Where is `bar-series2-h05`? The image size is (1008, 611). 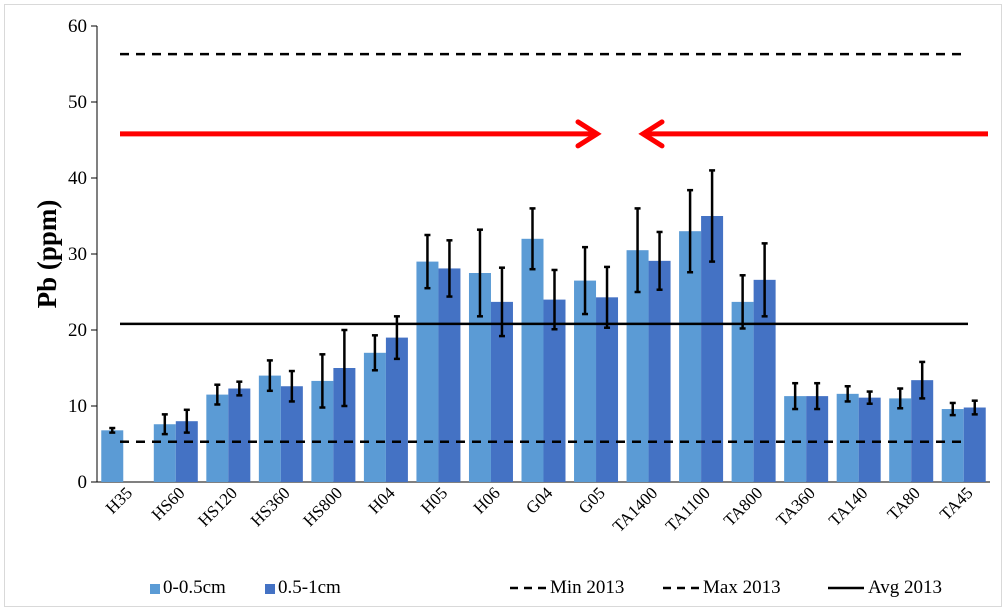
bar-series2-h05 is located at coordinates (449, 375).